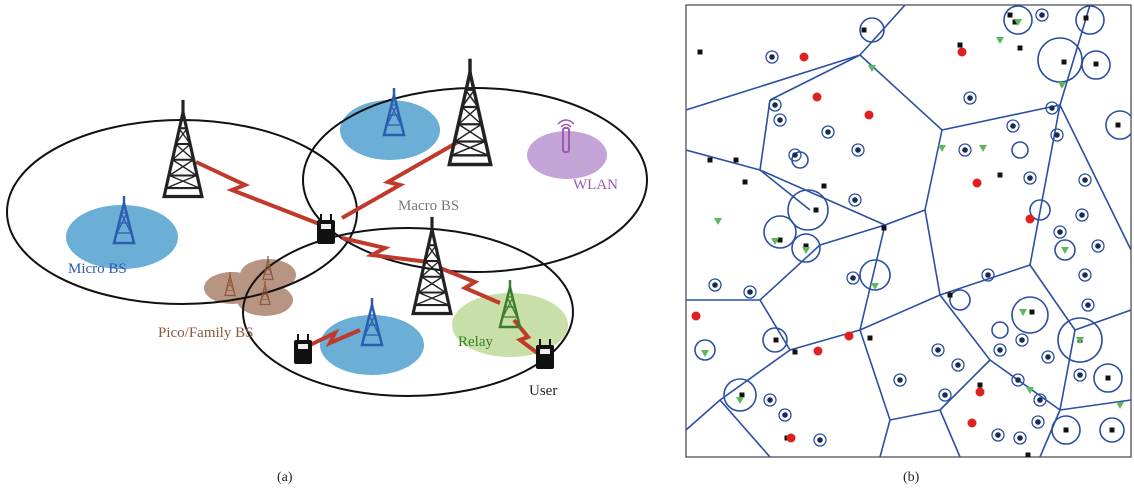 The width and height of the screenshot is (1134, 494). I want to click on wlan-zone, so click(567, 155).